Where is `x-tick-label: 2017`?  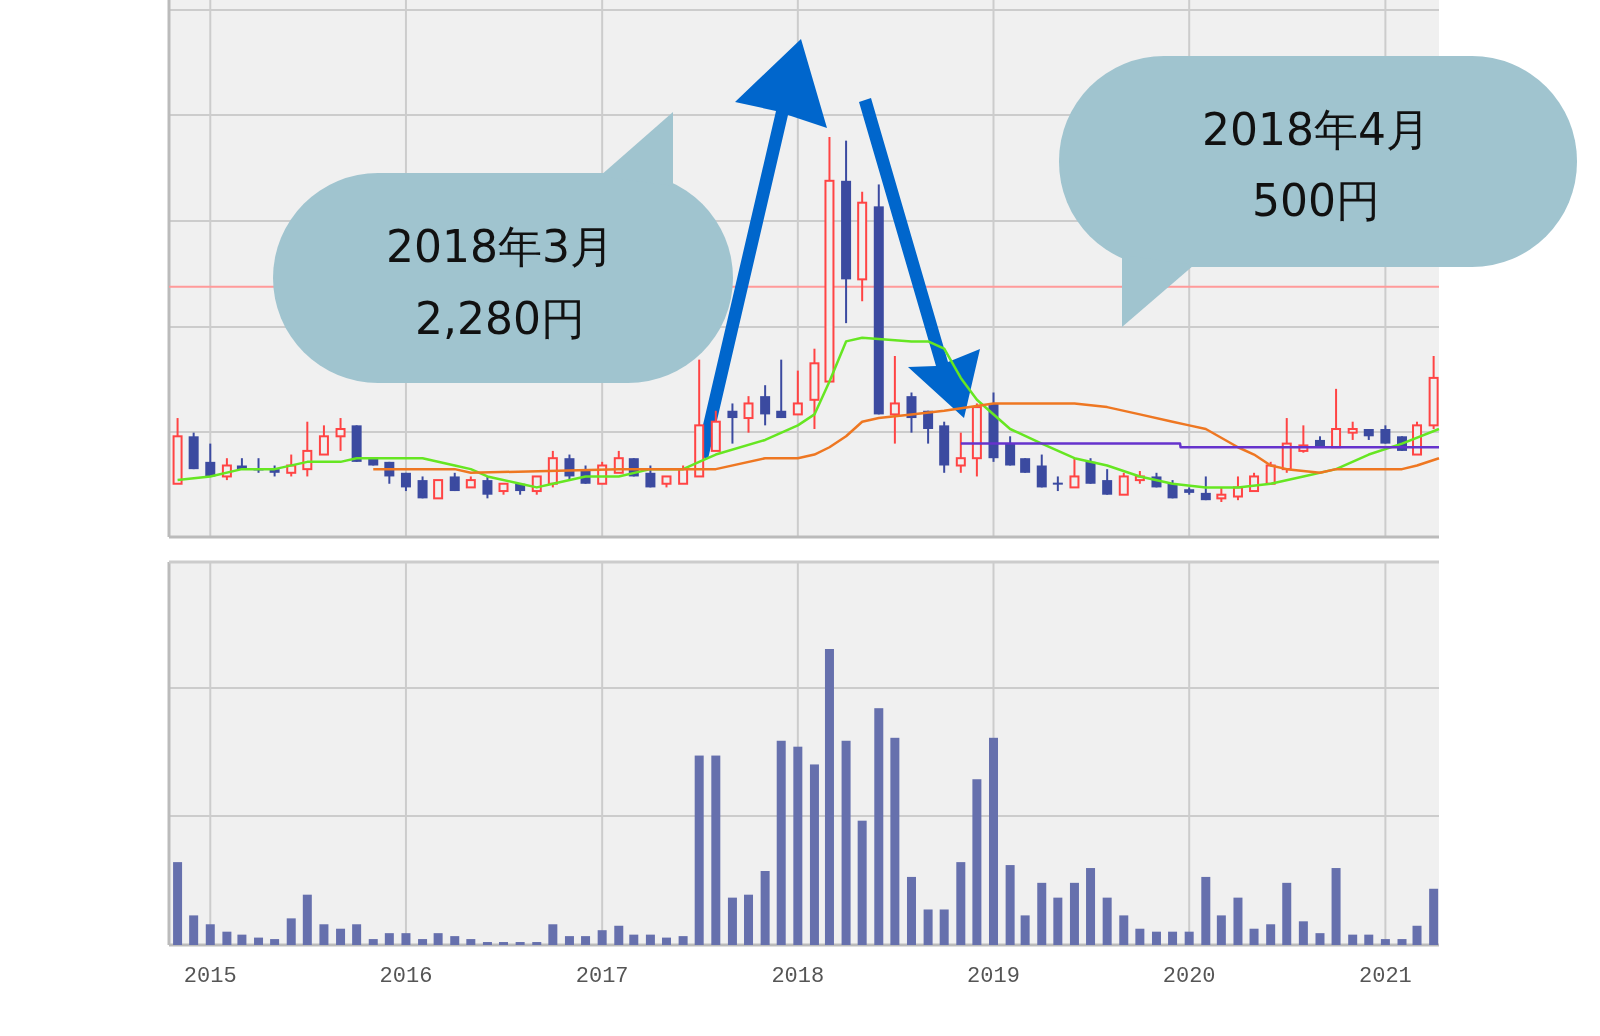
x-tick-label: 2017 is located at coordinates (602, 976).